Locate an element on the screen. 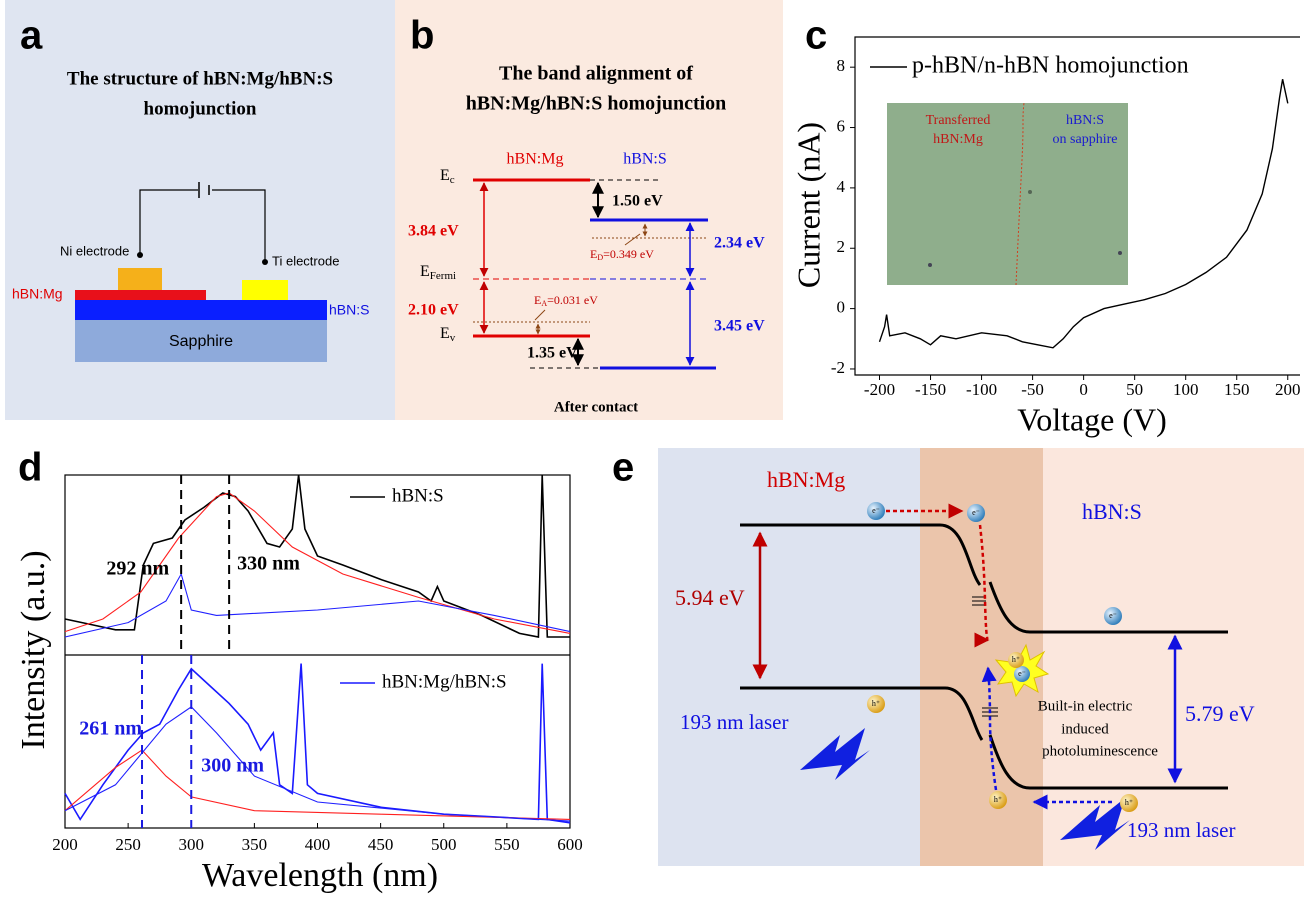 Image resolution: width=1304 pixels, height=897 pixels. panel-c is located at coordinates (1007, 194).